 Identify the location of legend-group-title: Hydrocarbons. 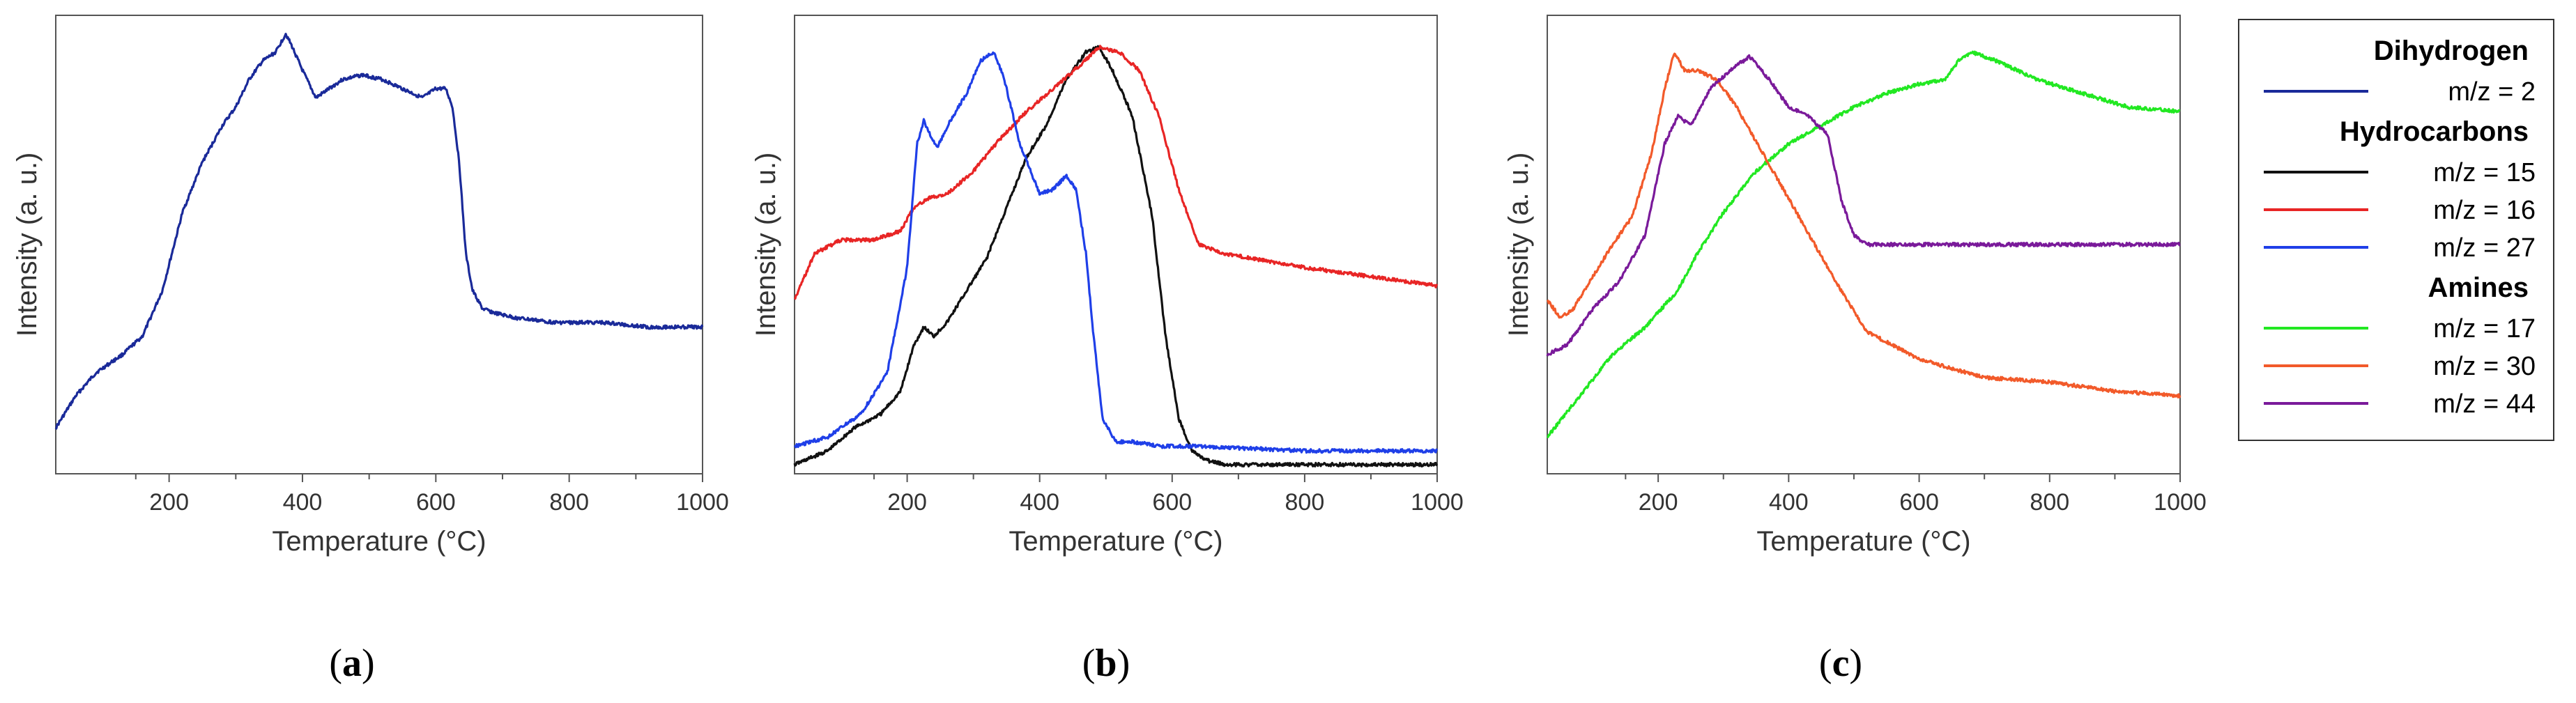
(2434, 131).